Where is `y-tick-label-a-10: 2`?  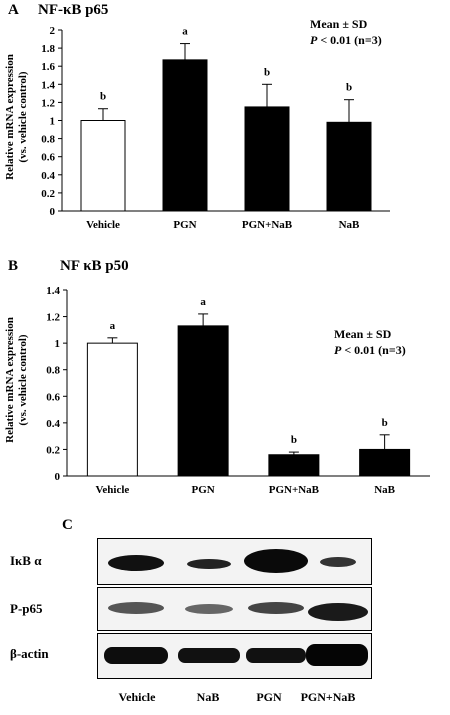
y-tick-label-a-10: 2 is located at coordinates (53, 31).